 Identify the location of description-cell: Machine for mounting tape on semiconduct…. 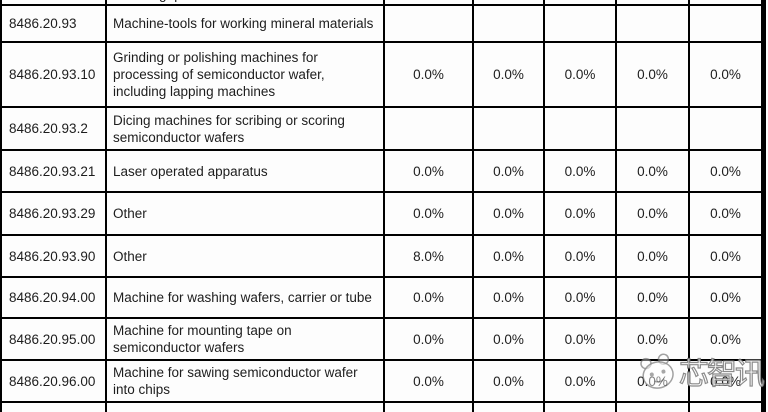
(245, 339).